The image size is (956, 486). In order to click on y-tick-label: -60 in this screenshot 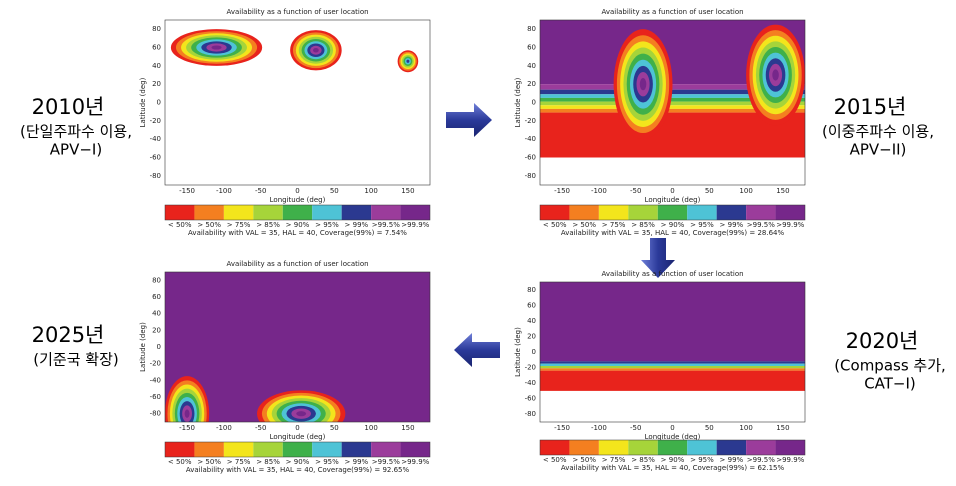, I will do `click(530, 158)`.